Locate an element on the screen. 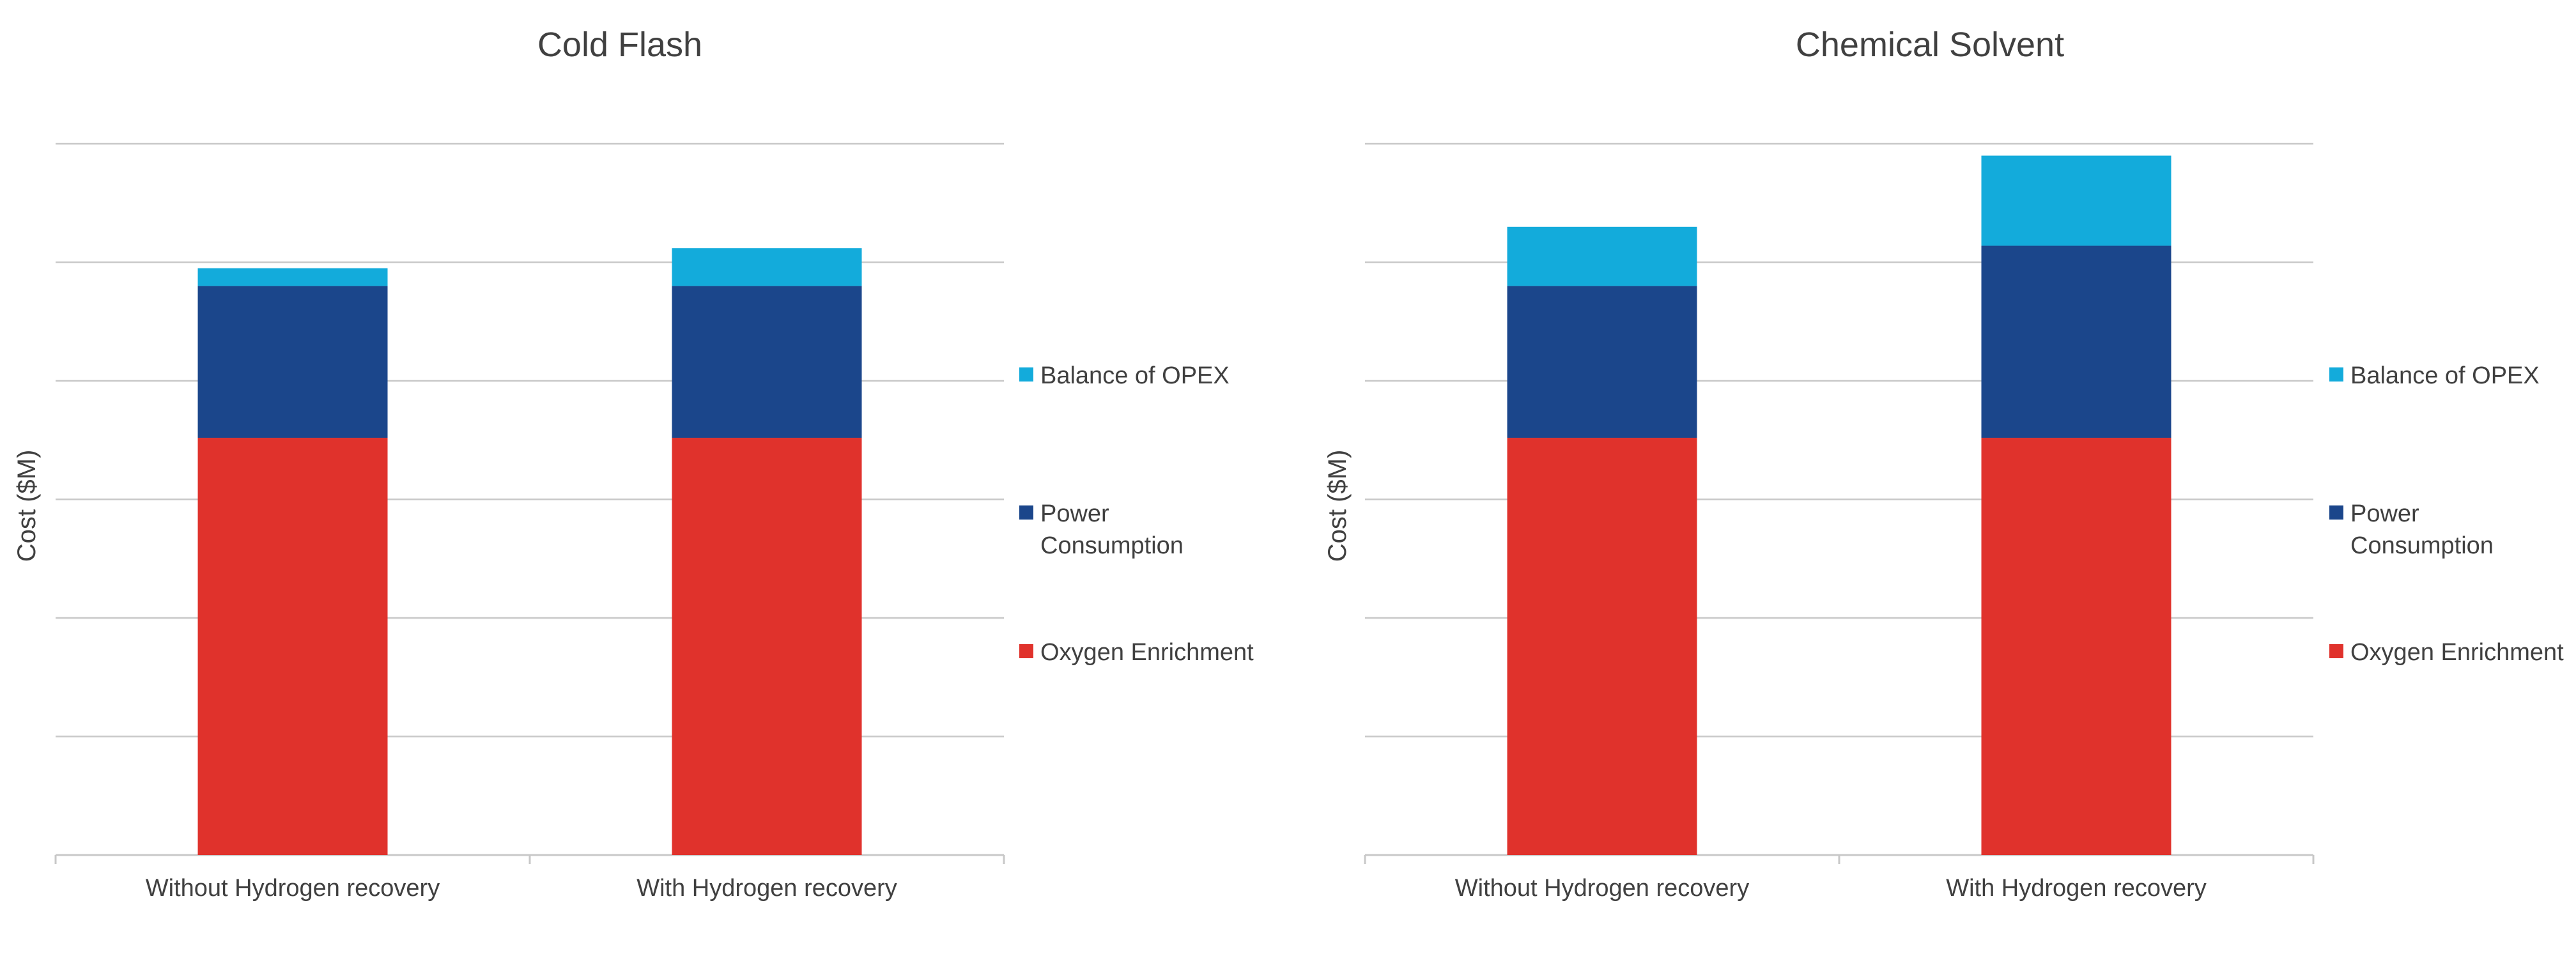  chemical-solvent-bar-power-consumption-with-hydrogen-recovery is located at coordinates (2076, 341).